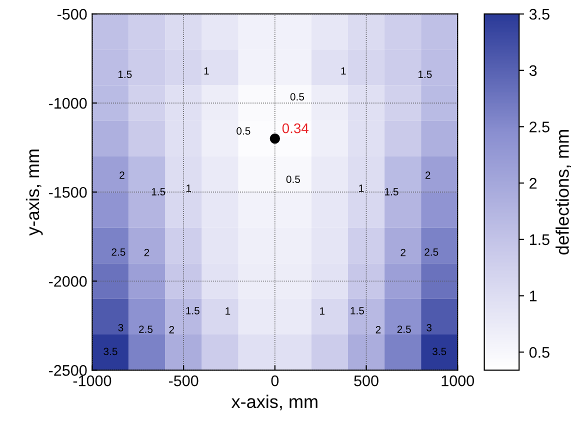  Describe the element at coordinates (67, 370) in the screenshot. I see `y-tick-label: -2500` at that location.